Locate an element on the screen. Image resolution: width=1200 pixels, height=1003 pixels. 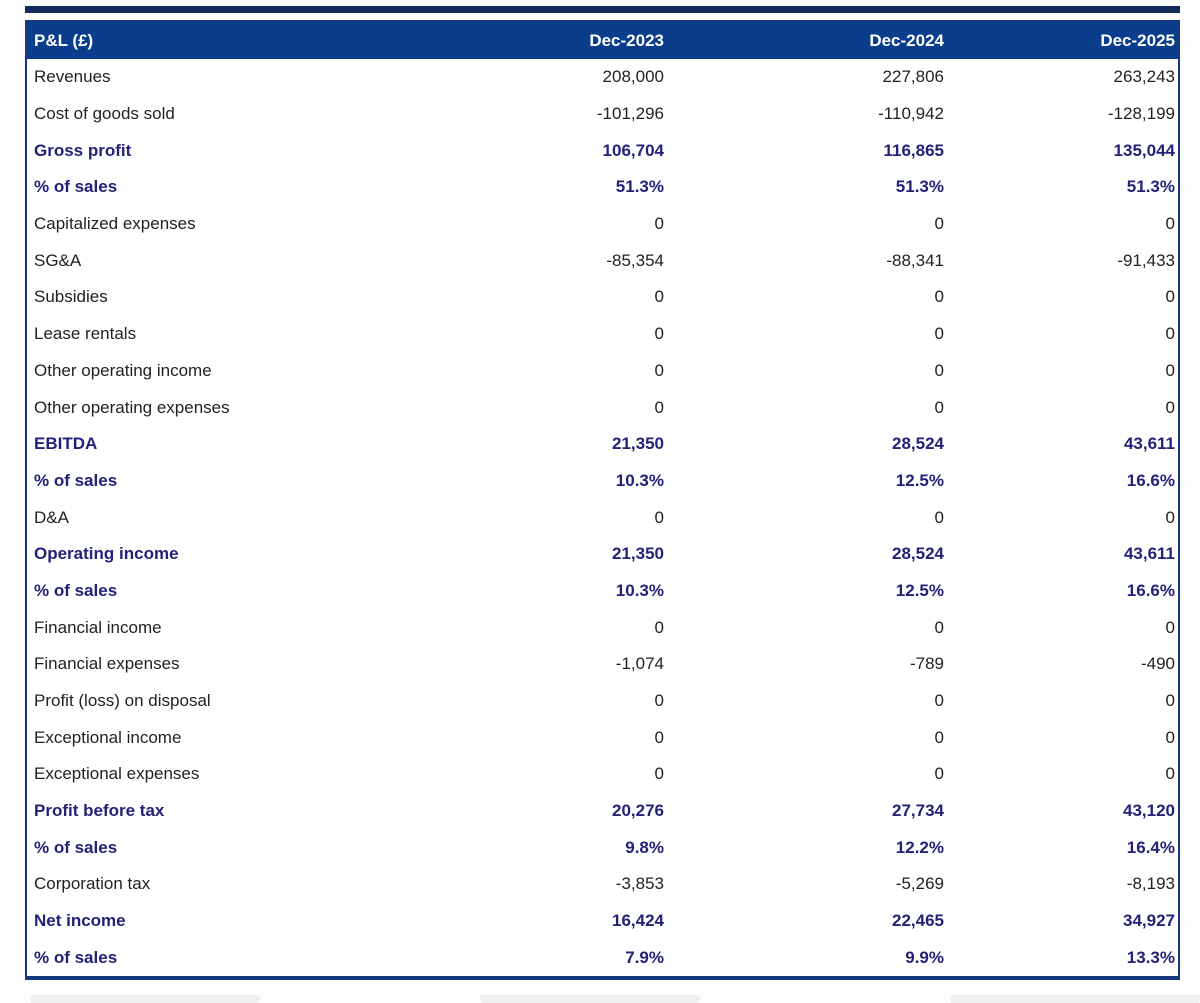
table-row: Other operating expenses 0 0 0 is located at coordinates (602, 407).